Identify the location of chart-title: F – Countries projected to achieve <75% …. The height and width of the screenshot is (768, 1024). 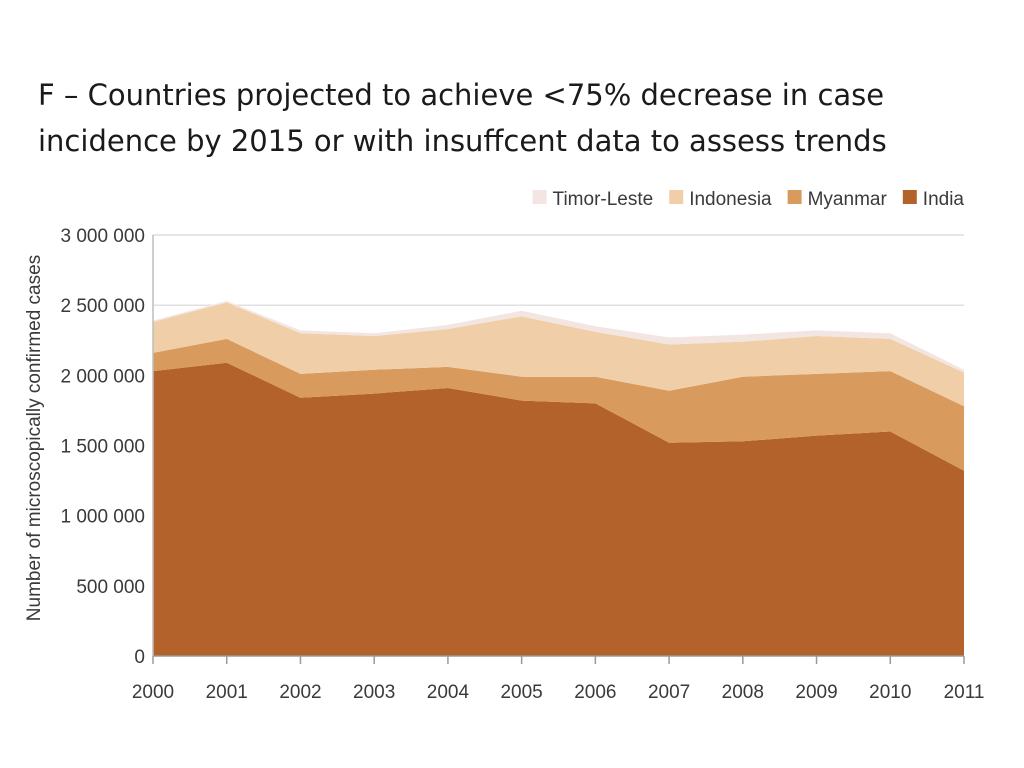
(462, 118).